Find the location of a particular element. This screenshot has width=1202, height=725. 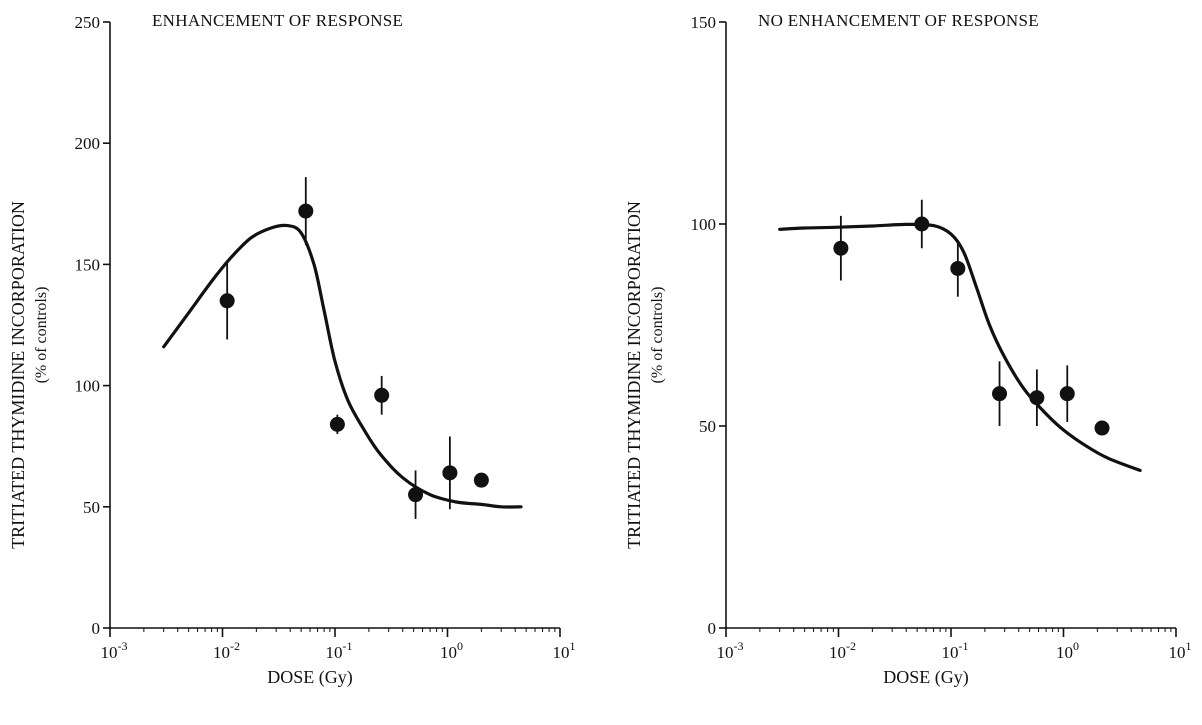

y-tick-label: 250 is located at coordinates (88, 22).